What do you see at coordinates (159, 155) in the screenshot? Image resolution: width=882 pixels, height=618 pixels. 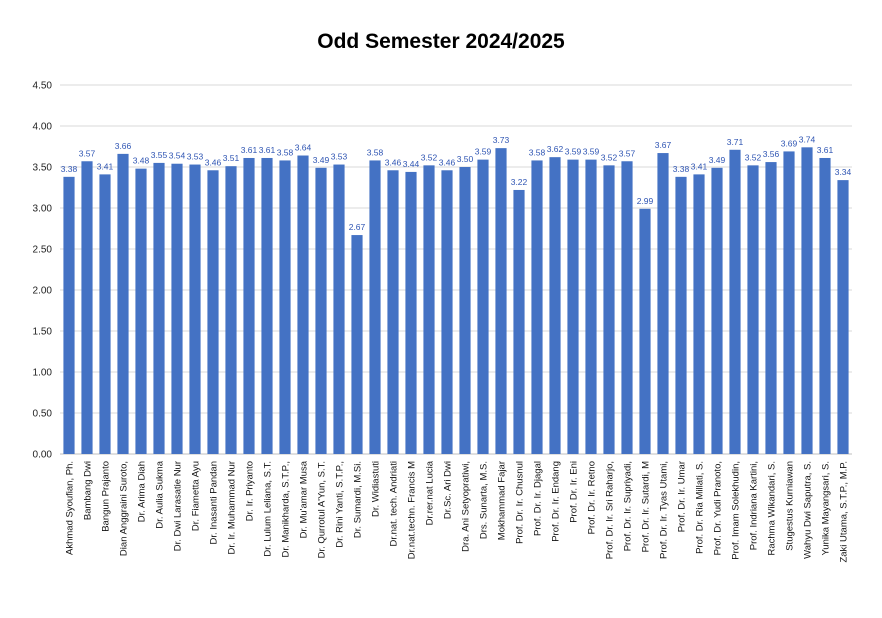 I see `data-label: 3.55` at bounding box center [159, 155].